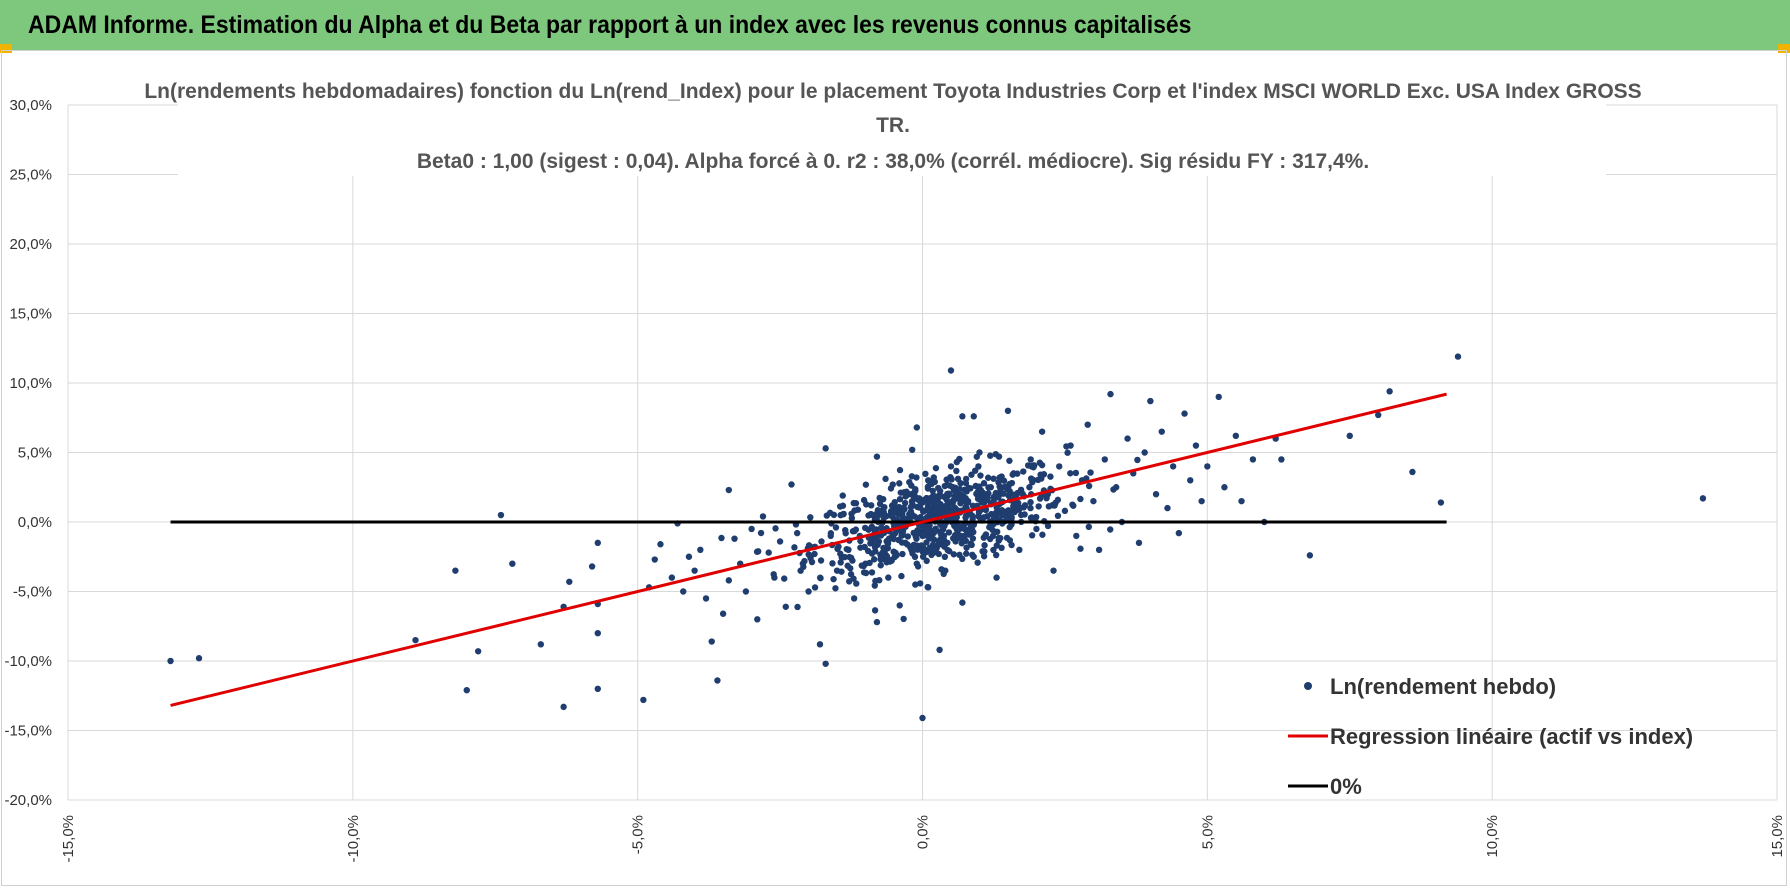 The width and height of the screenshot is (1790, 888). I want to click on corner-accent-left, so click(6, 48).